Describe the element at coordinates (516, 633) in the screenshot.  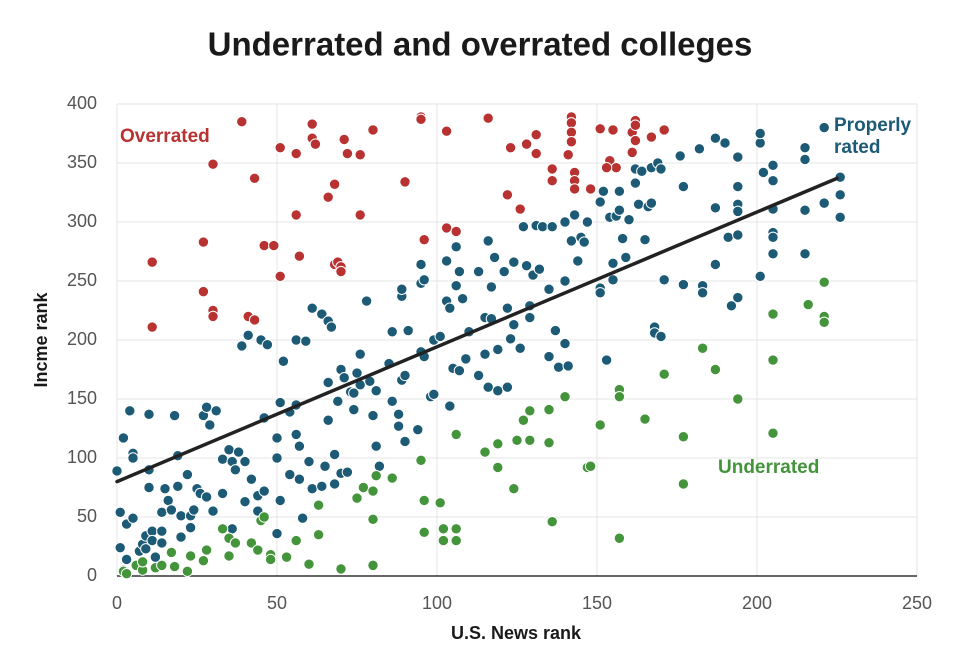
I see `x-axis-label: U.S. News rank` at that location.